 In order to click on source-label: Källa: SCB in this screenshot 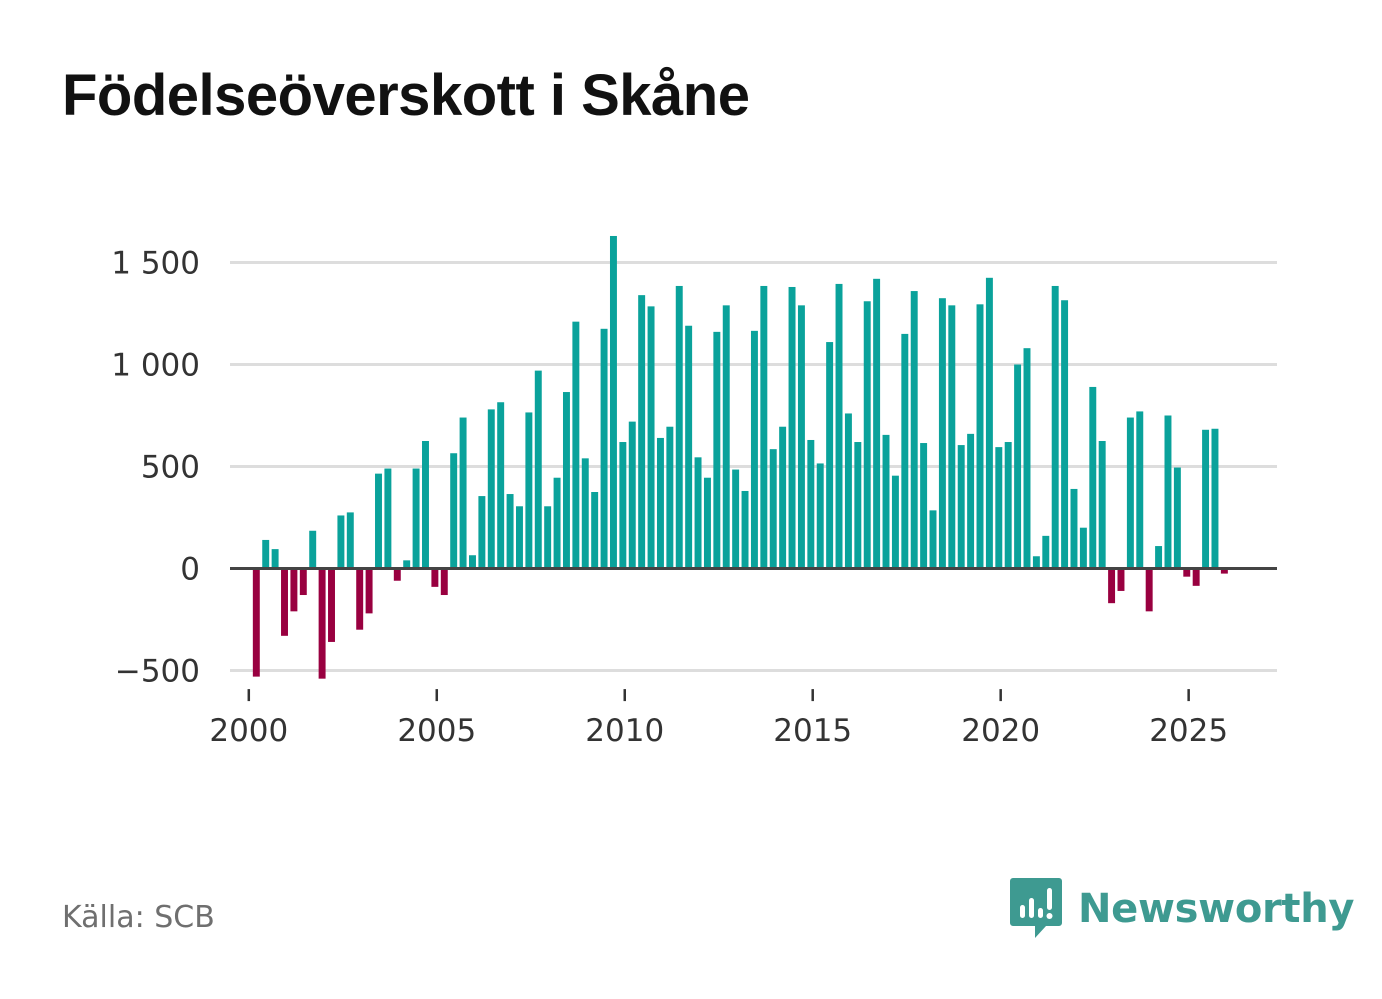, I will do `click(138, 917)`.